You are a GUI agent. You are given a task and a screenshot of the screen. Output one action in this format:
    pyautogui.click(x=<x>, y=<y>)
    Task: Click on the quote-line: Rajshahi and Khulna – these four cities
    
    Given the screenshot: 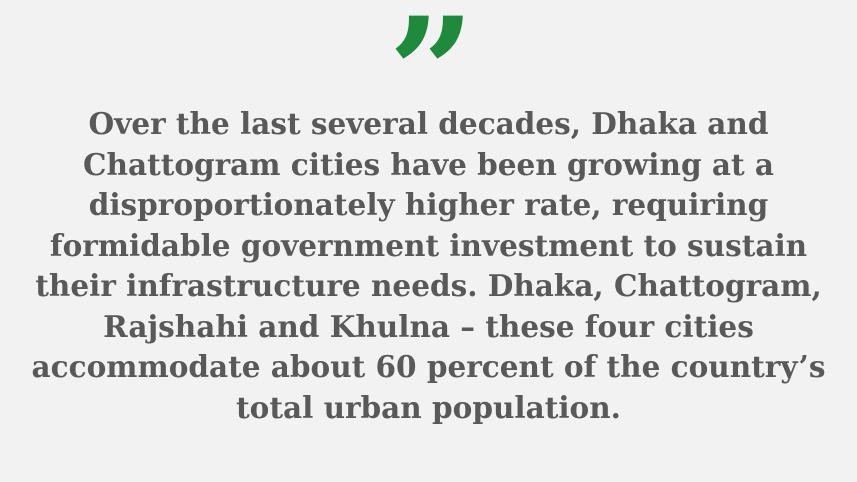 What is the action you would take?
    pyautogui.click(x=428, y=326)
    